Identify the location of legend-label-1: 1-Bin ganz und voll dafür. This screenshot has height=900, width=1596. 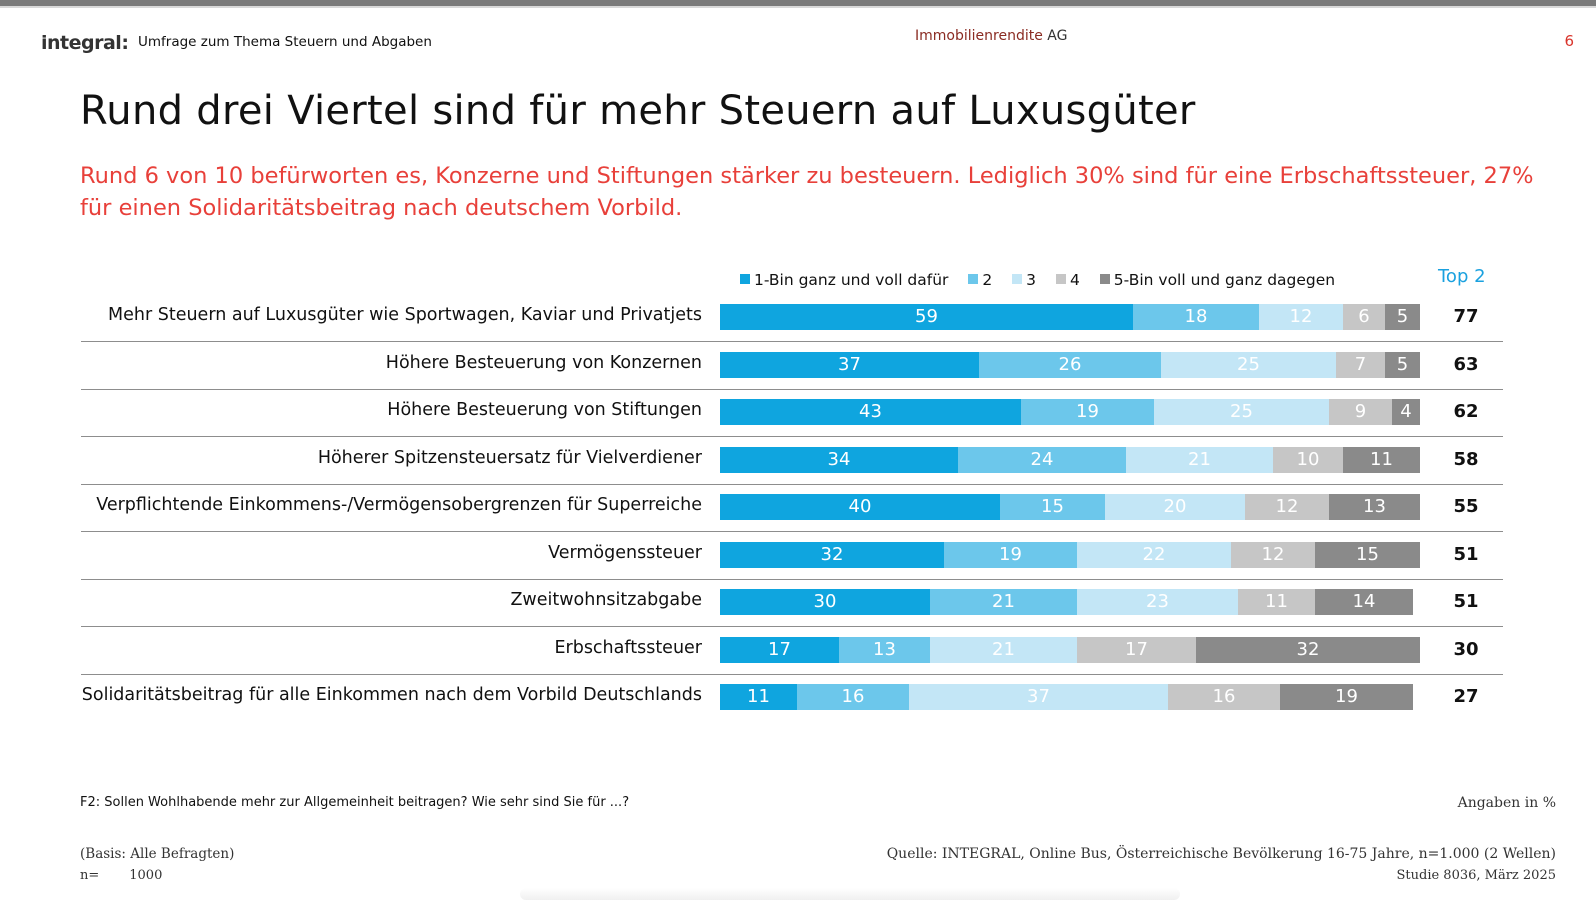
(851, 279).